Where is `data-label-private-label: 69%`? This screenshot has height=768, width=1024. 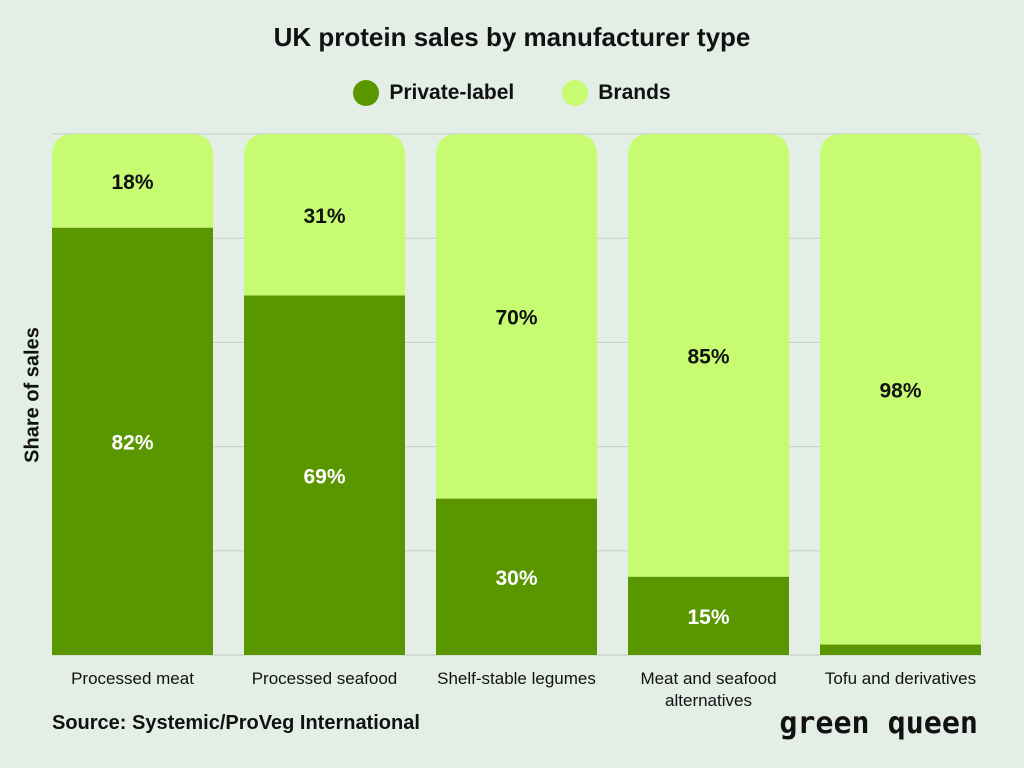
data-label-private-label: 69% is located at coordinates (324, 476).